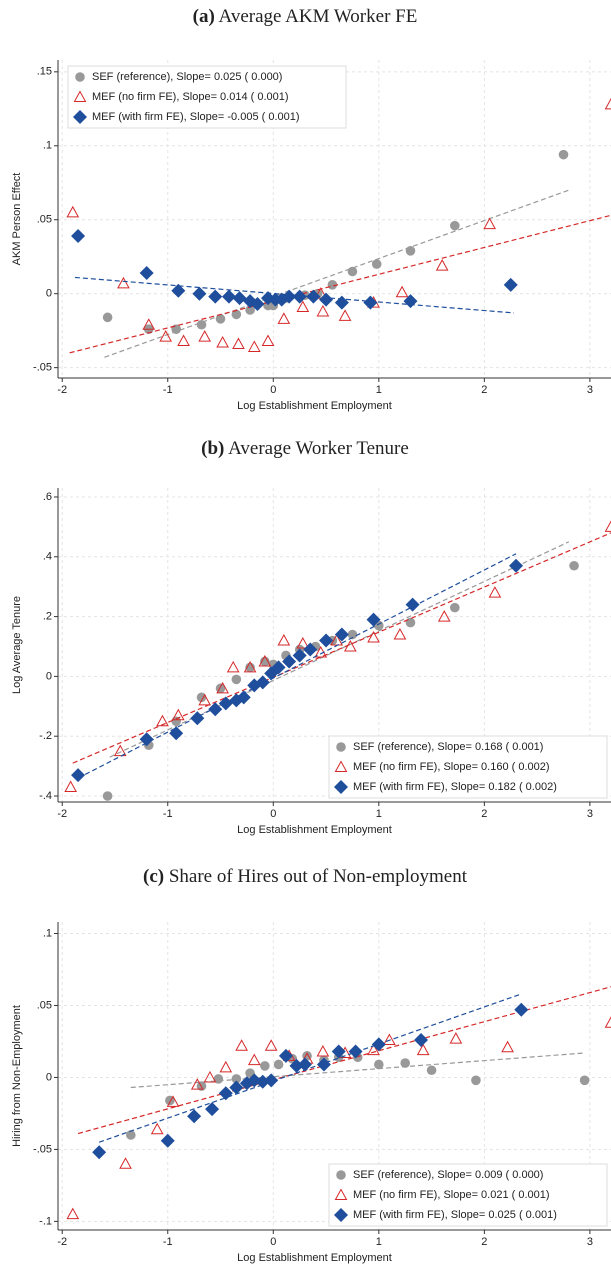  I want to click on x-tick-label: 0, so click(273, 390).